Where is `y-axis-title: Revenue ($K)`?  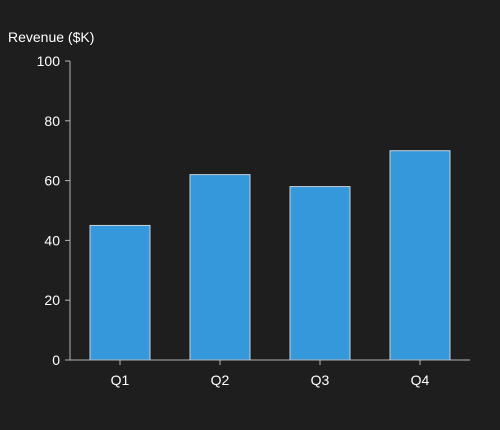 y-axis-title: Revenue ($K) is located at coordinates (51, 37).